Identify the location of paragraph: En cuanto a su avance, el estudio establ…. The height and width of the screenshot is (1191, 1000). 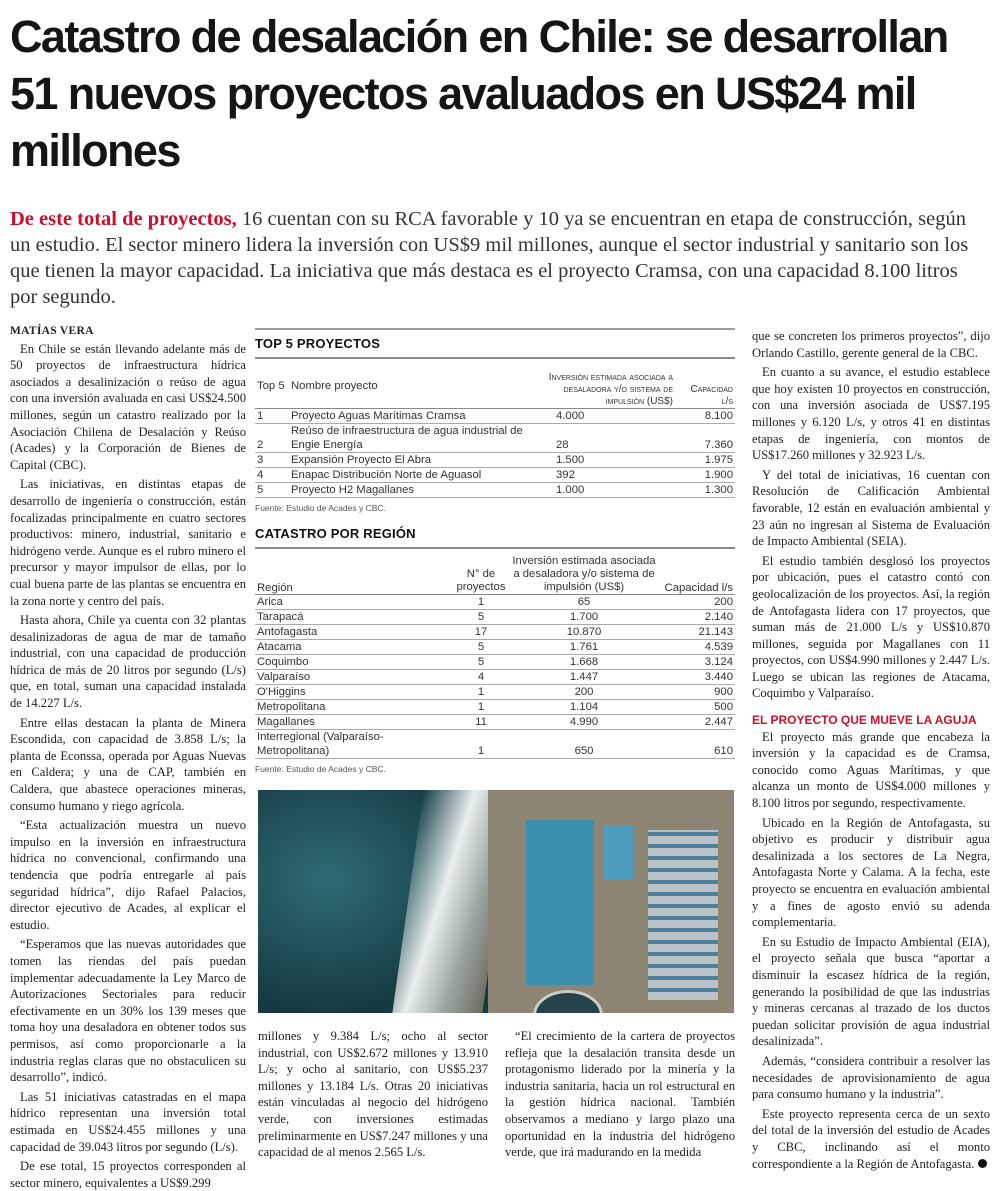
(871, 414).